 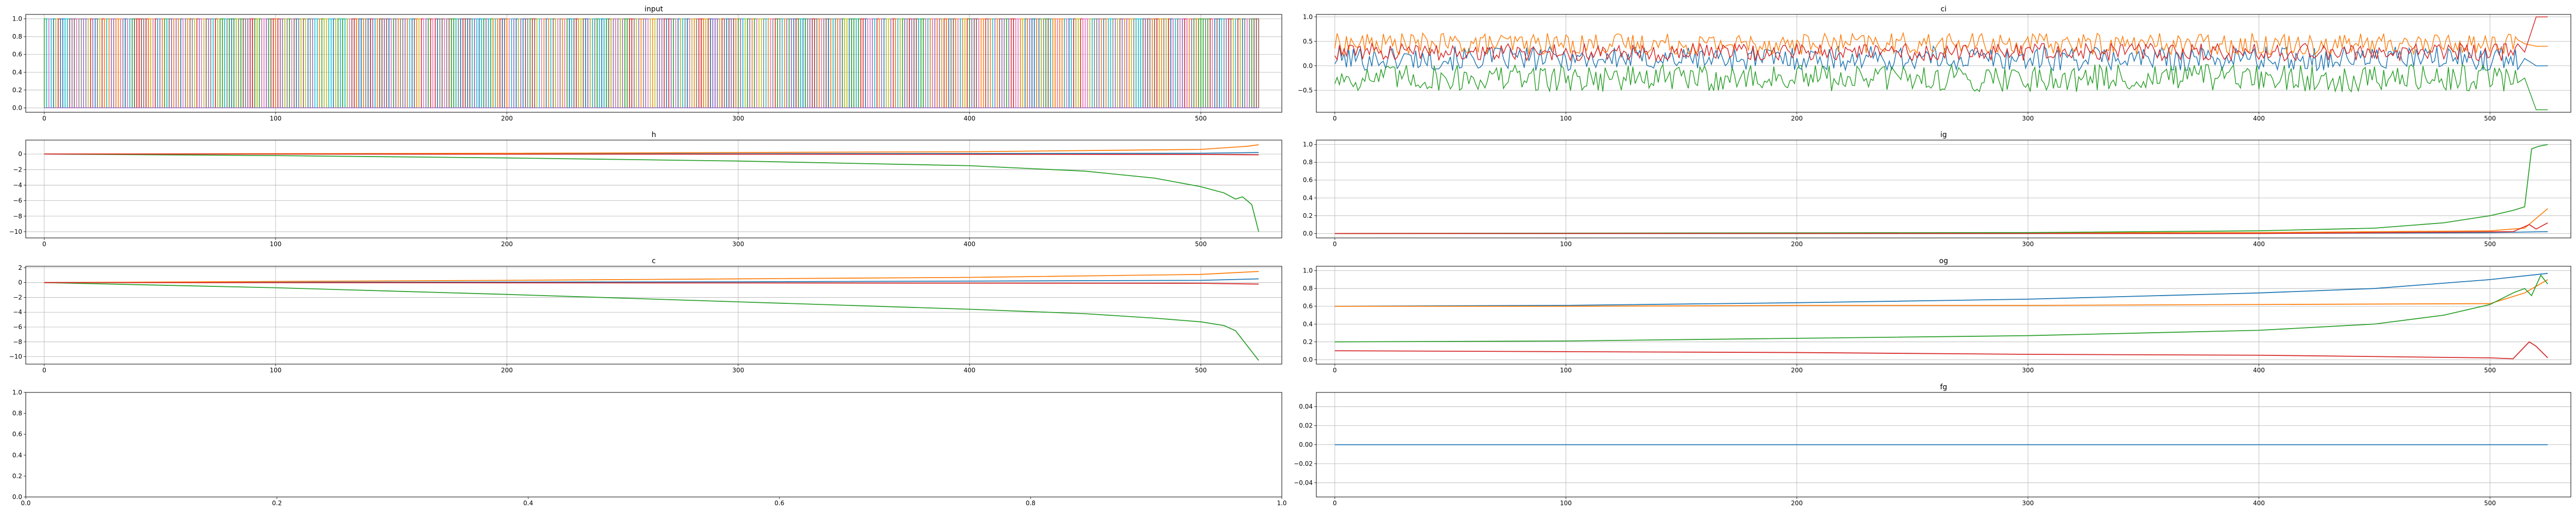 I want to click on chart-ci: 0 100 200 300 400 500 −0.5 0.0 0.5 1.0 ci, so click(x=1934, y=64).